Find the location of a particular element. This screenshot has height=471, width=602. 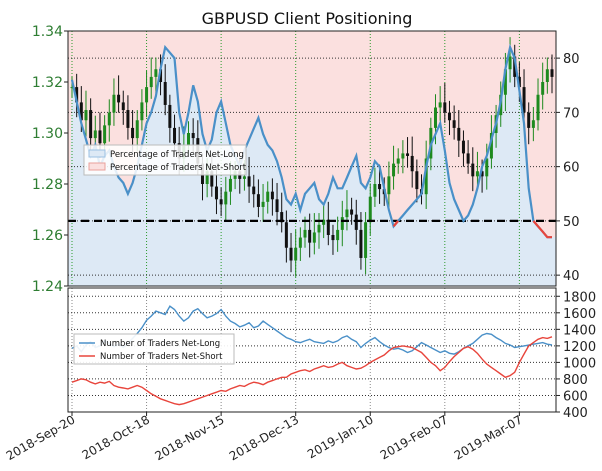

count-tick-label: 1400 is located at coordinates (579, 330).